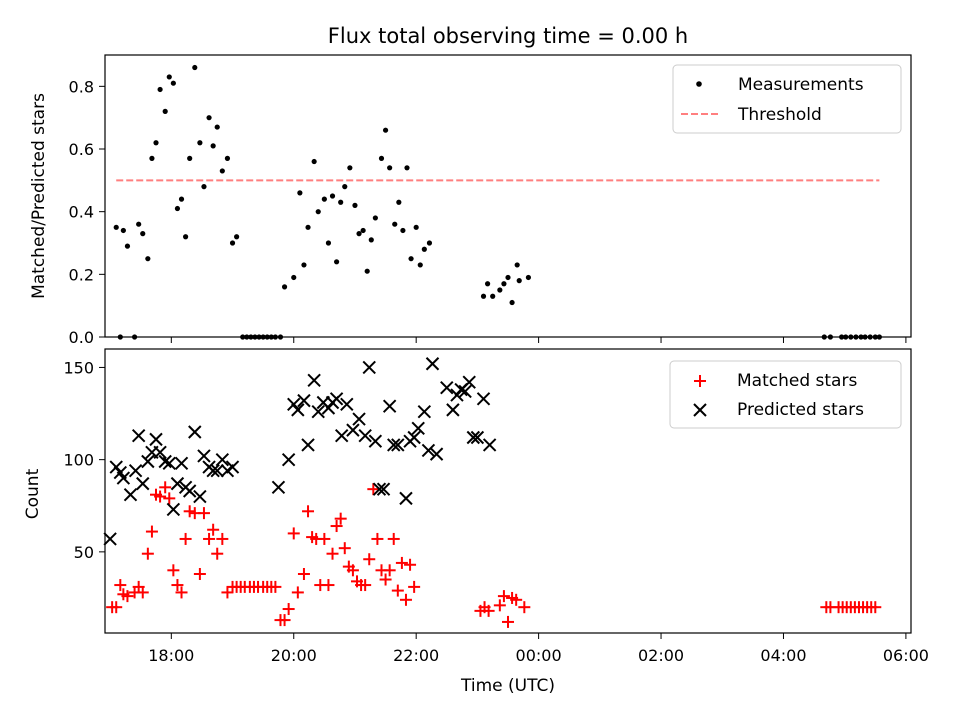 The image size is (960, 720). Describe the element at coordinates (87, 212) in the screenshot. I see `top-panel-y-ticks: 0.0 0.2 0.4 0.6 0.8` at that location.